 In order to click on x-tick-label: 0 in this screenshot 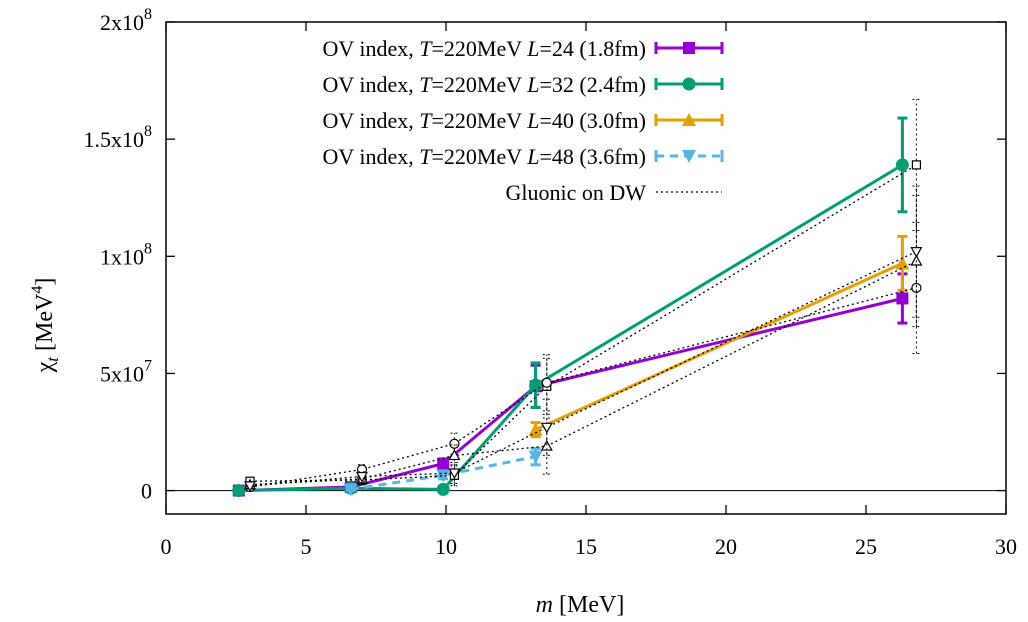, I will do `click(166, 546)`.